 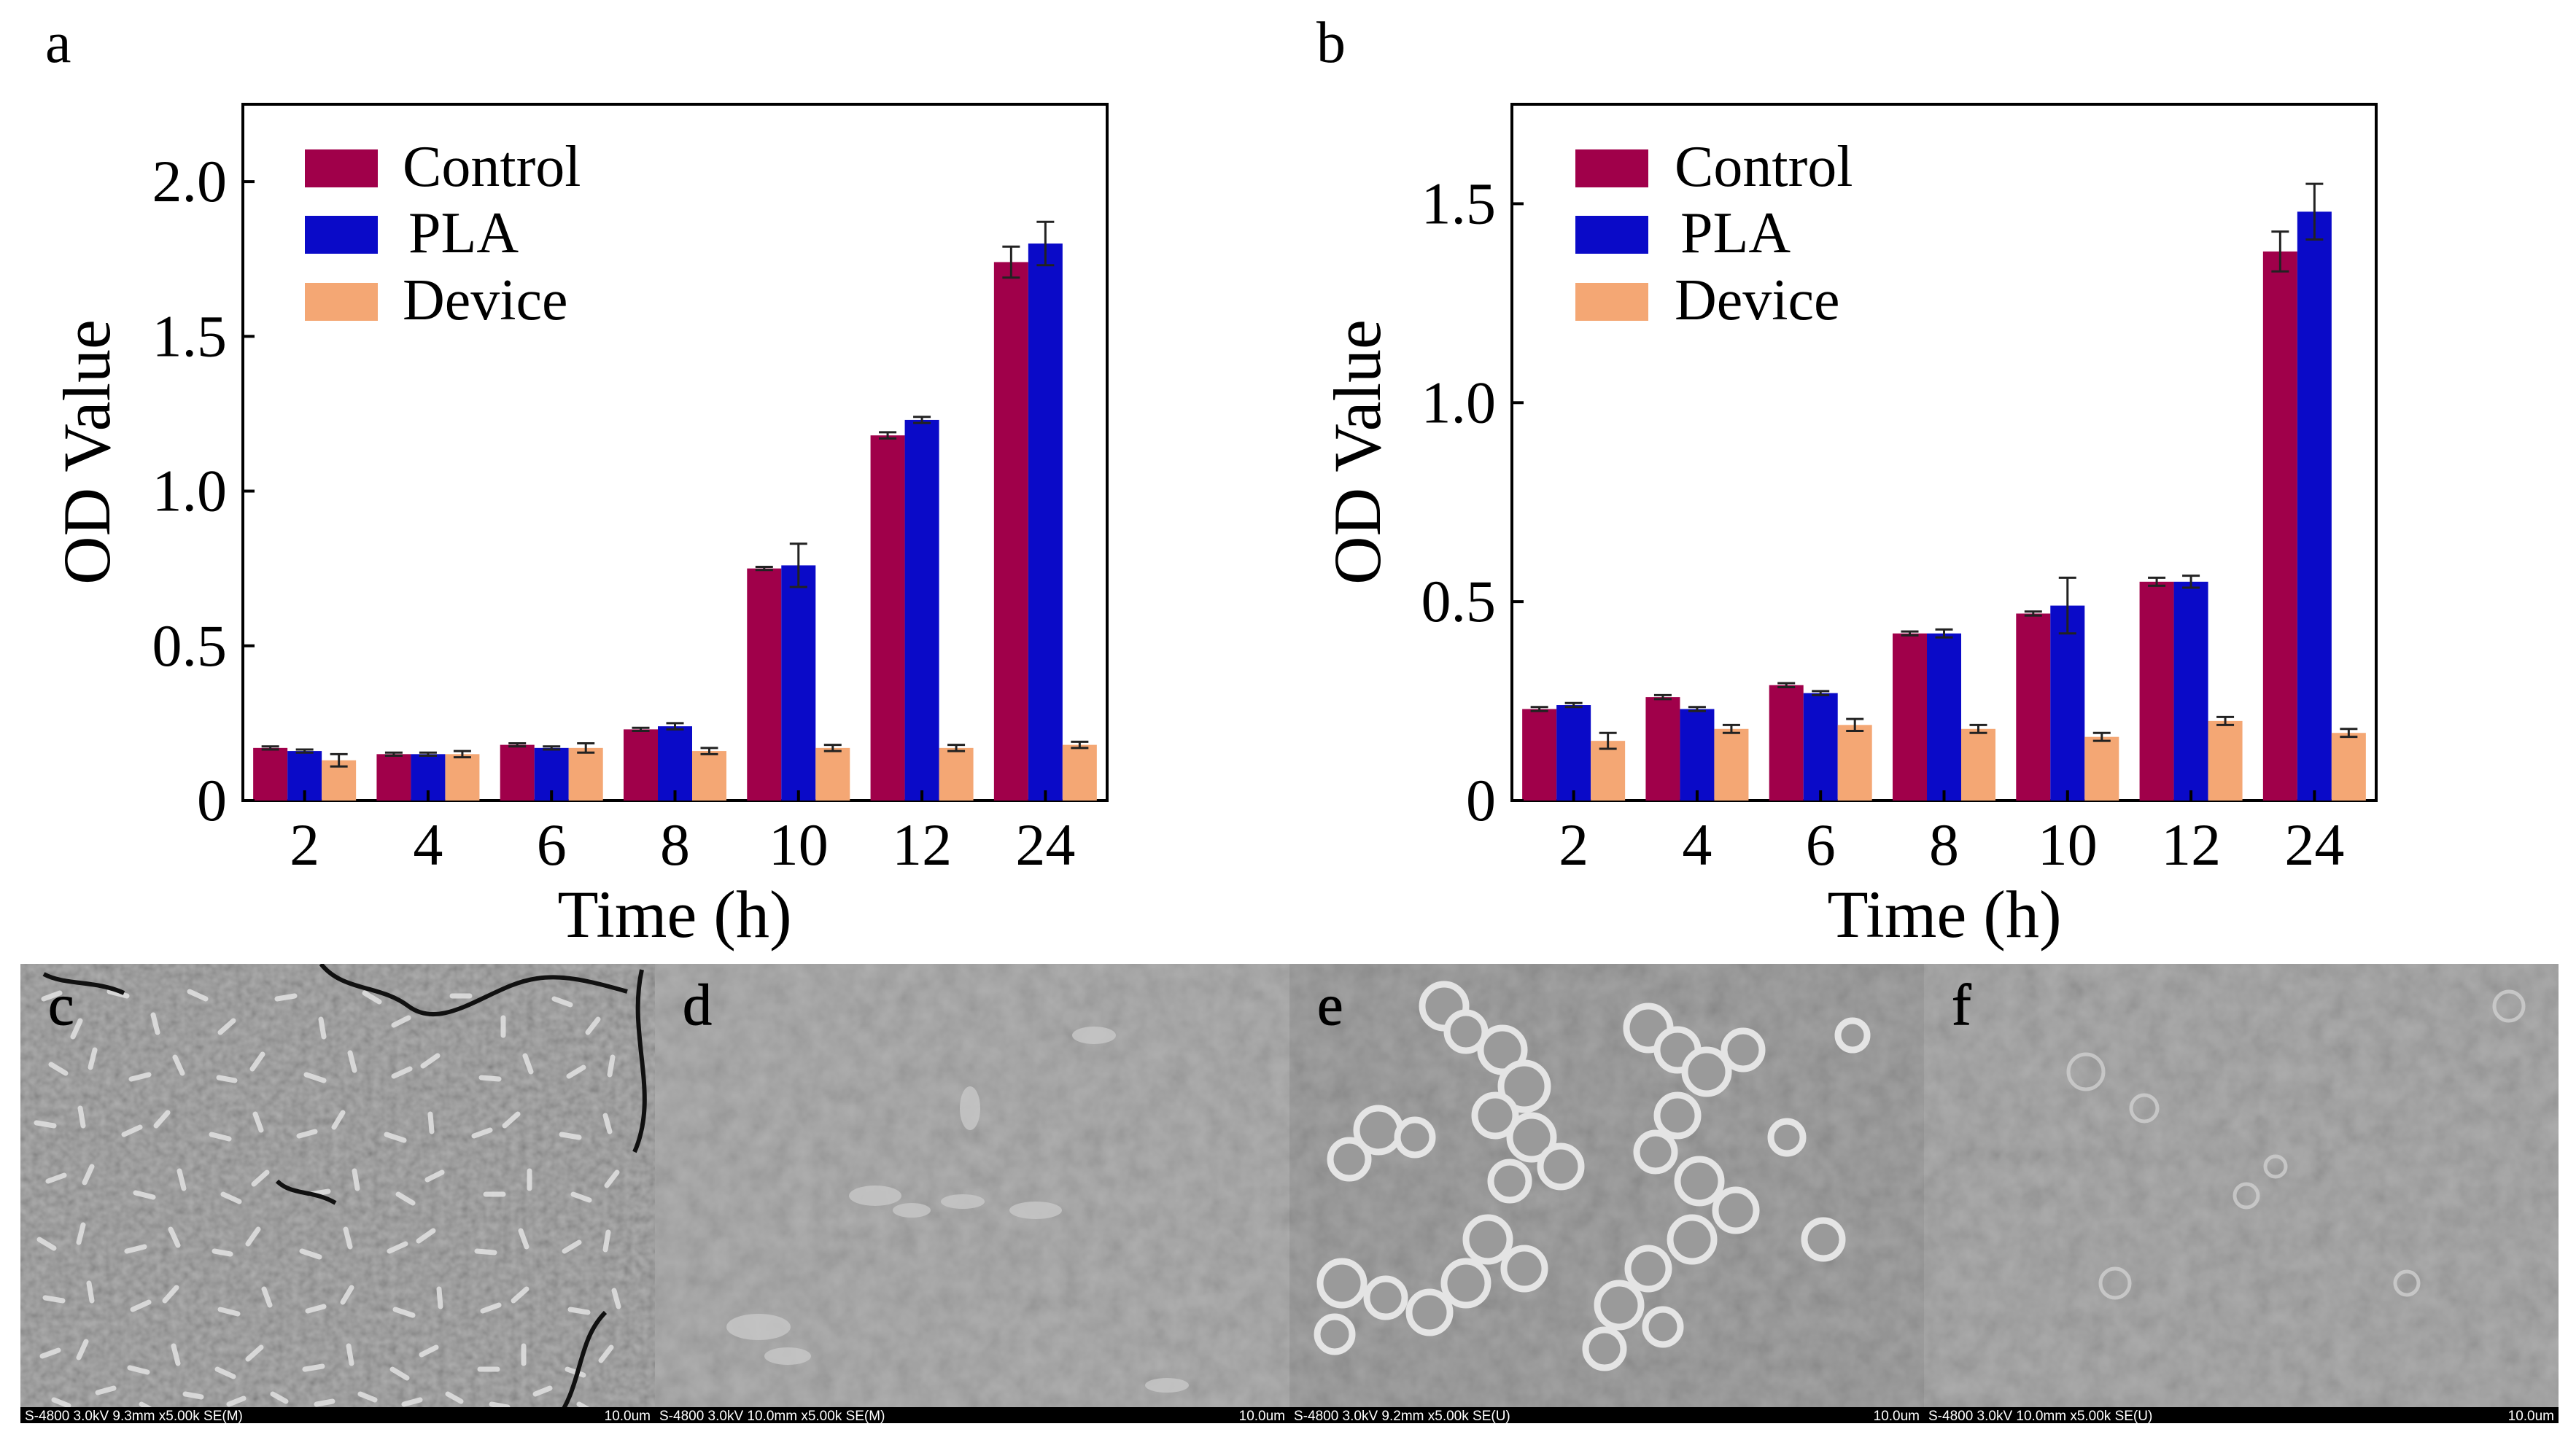 What do you see at coordinates (1330, 1005) in the screenshot?
I see `panel-label-e: e` at bounding box center [1330, 1005].